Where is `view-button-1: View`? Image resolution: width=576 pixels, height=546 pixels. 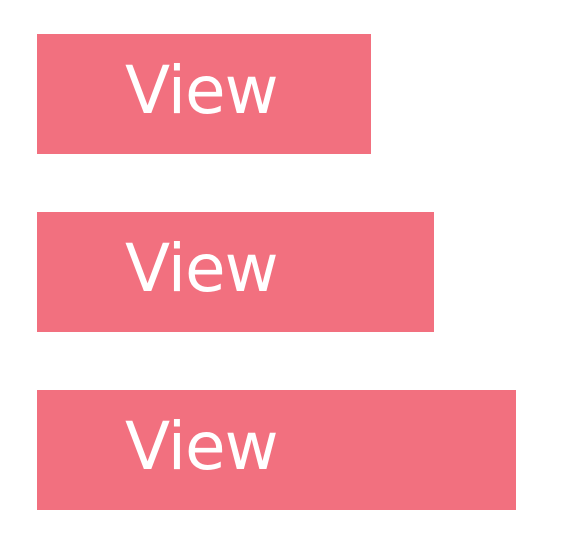
view-button-1: View is located at coordinates (204, 94).